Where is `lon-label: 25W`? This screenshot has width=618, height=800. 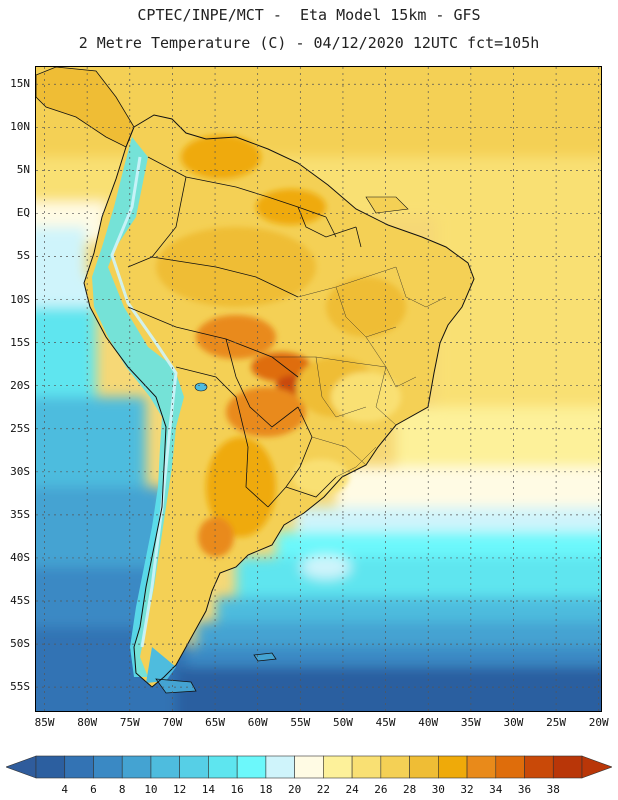
lon-label: 25W is located at coordinates (556, 722).